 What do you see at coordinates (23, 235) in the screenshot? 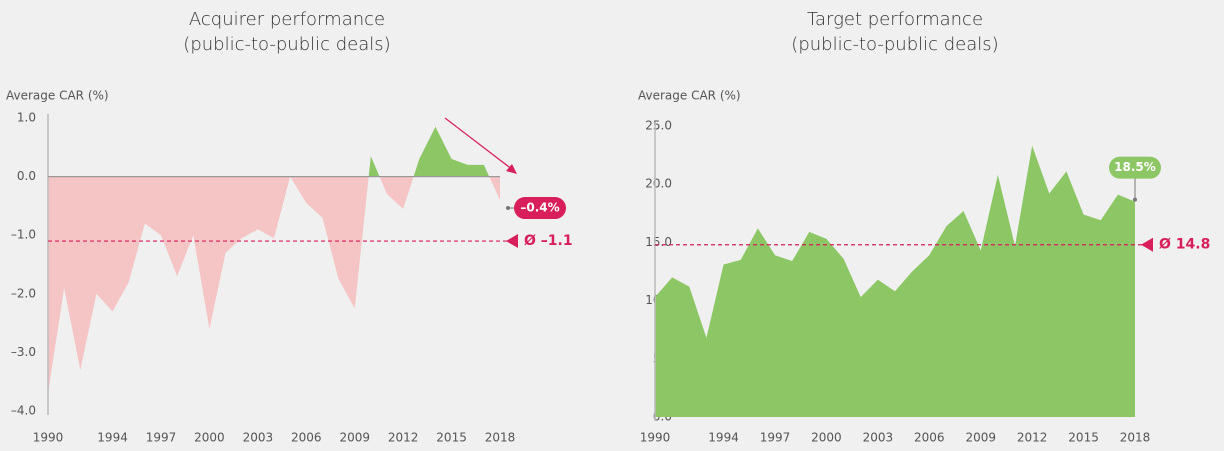
I see `y-tick-label: –1.0` at bounding box center [23, 235].